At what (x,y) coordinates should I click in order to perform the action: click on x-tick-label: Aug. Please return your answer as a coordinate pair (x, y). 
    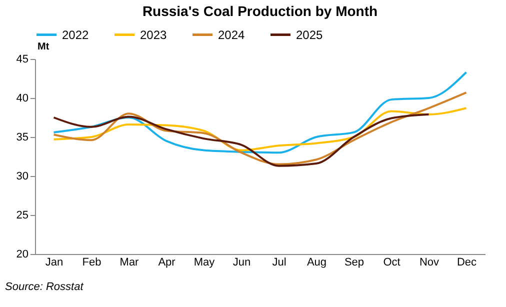
    Looking at the image, I should click on (316, 262).